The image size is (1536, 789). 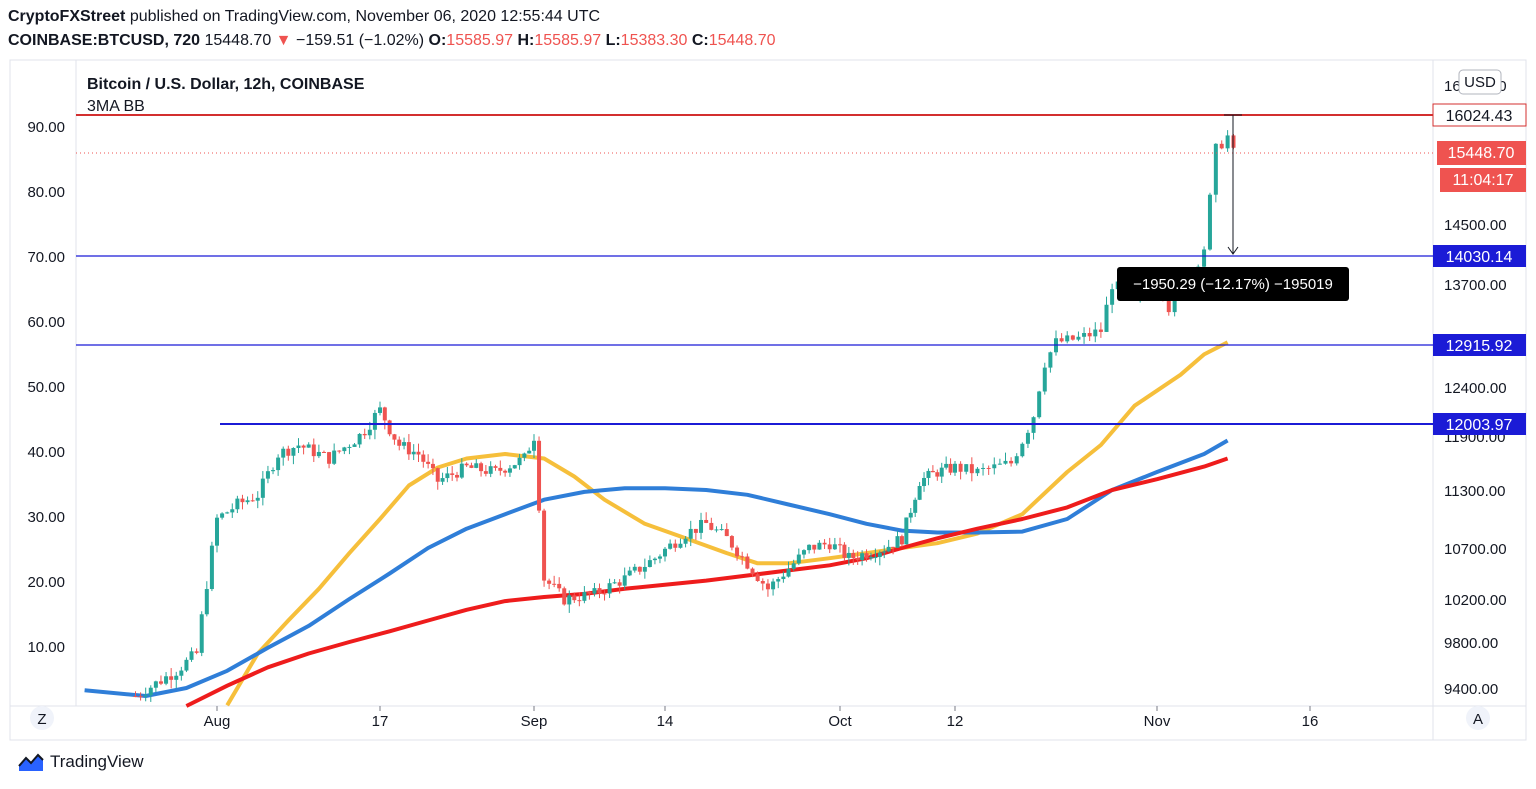 What do you see at coordinates (46, 322) in the screenshot?
I see `left-axis-tick: 60.00` at bounding box center [46, 322].